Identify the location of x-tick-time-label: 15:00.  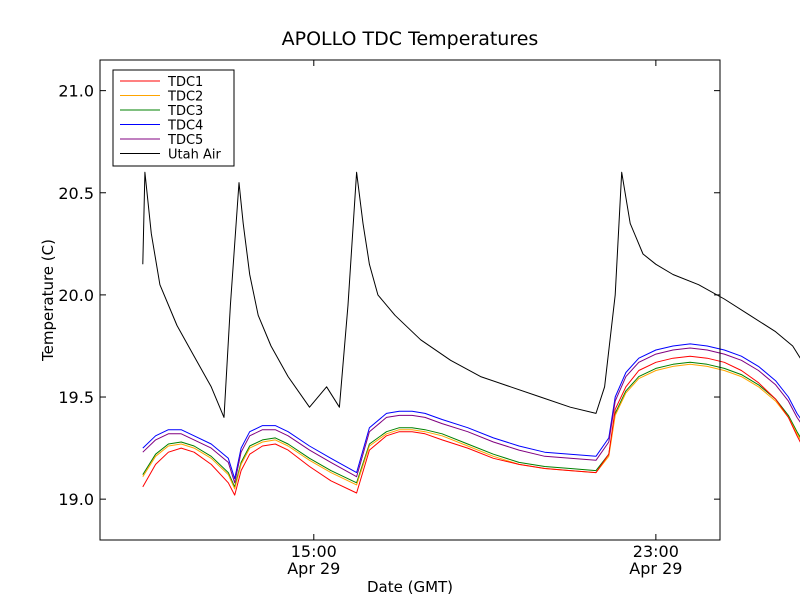
(314, 551).